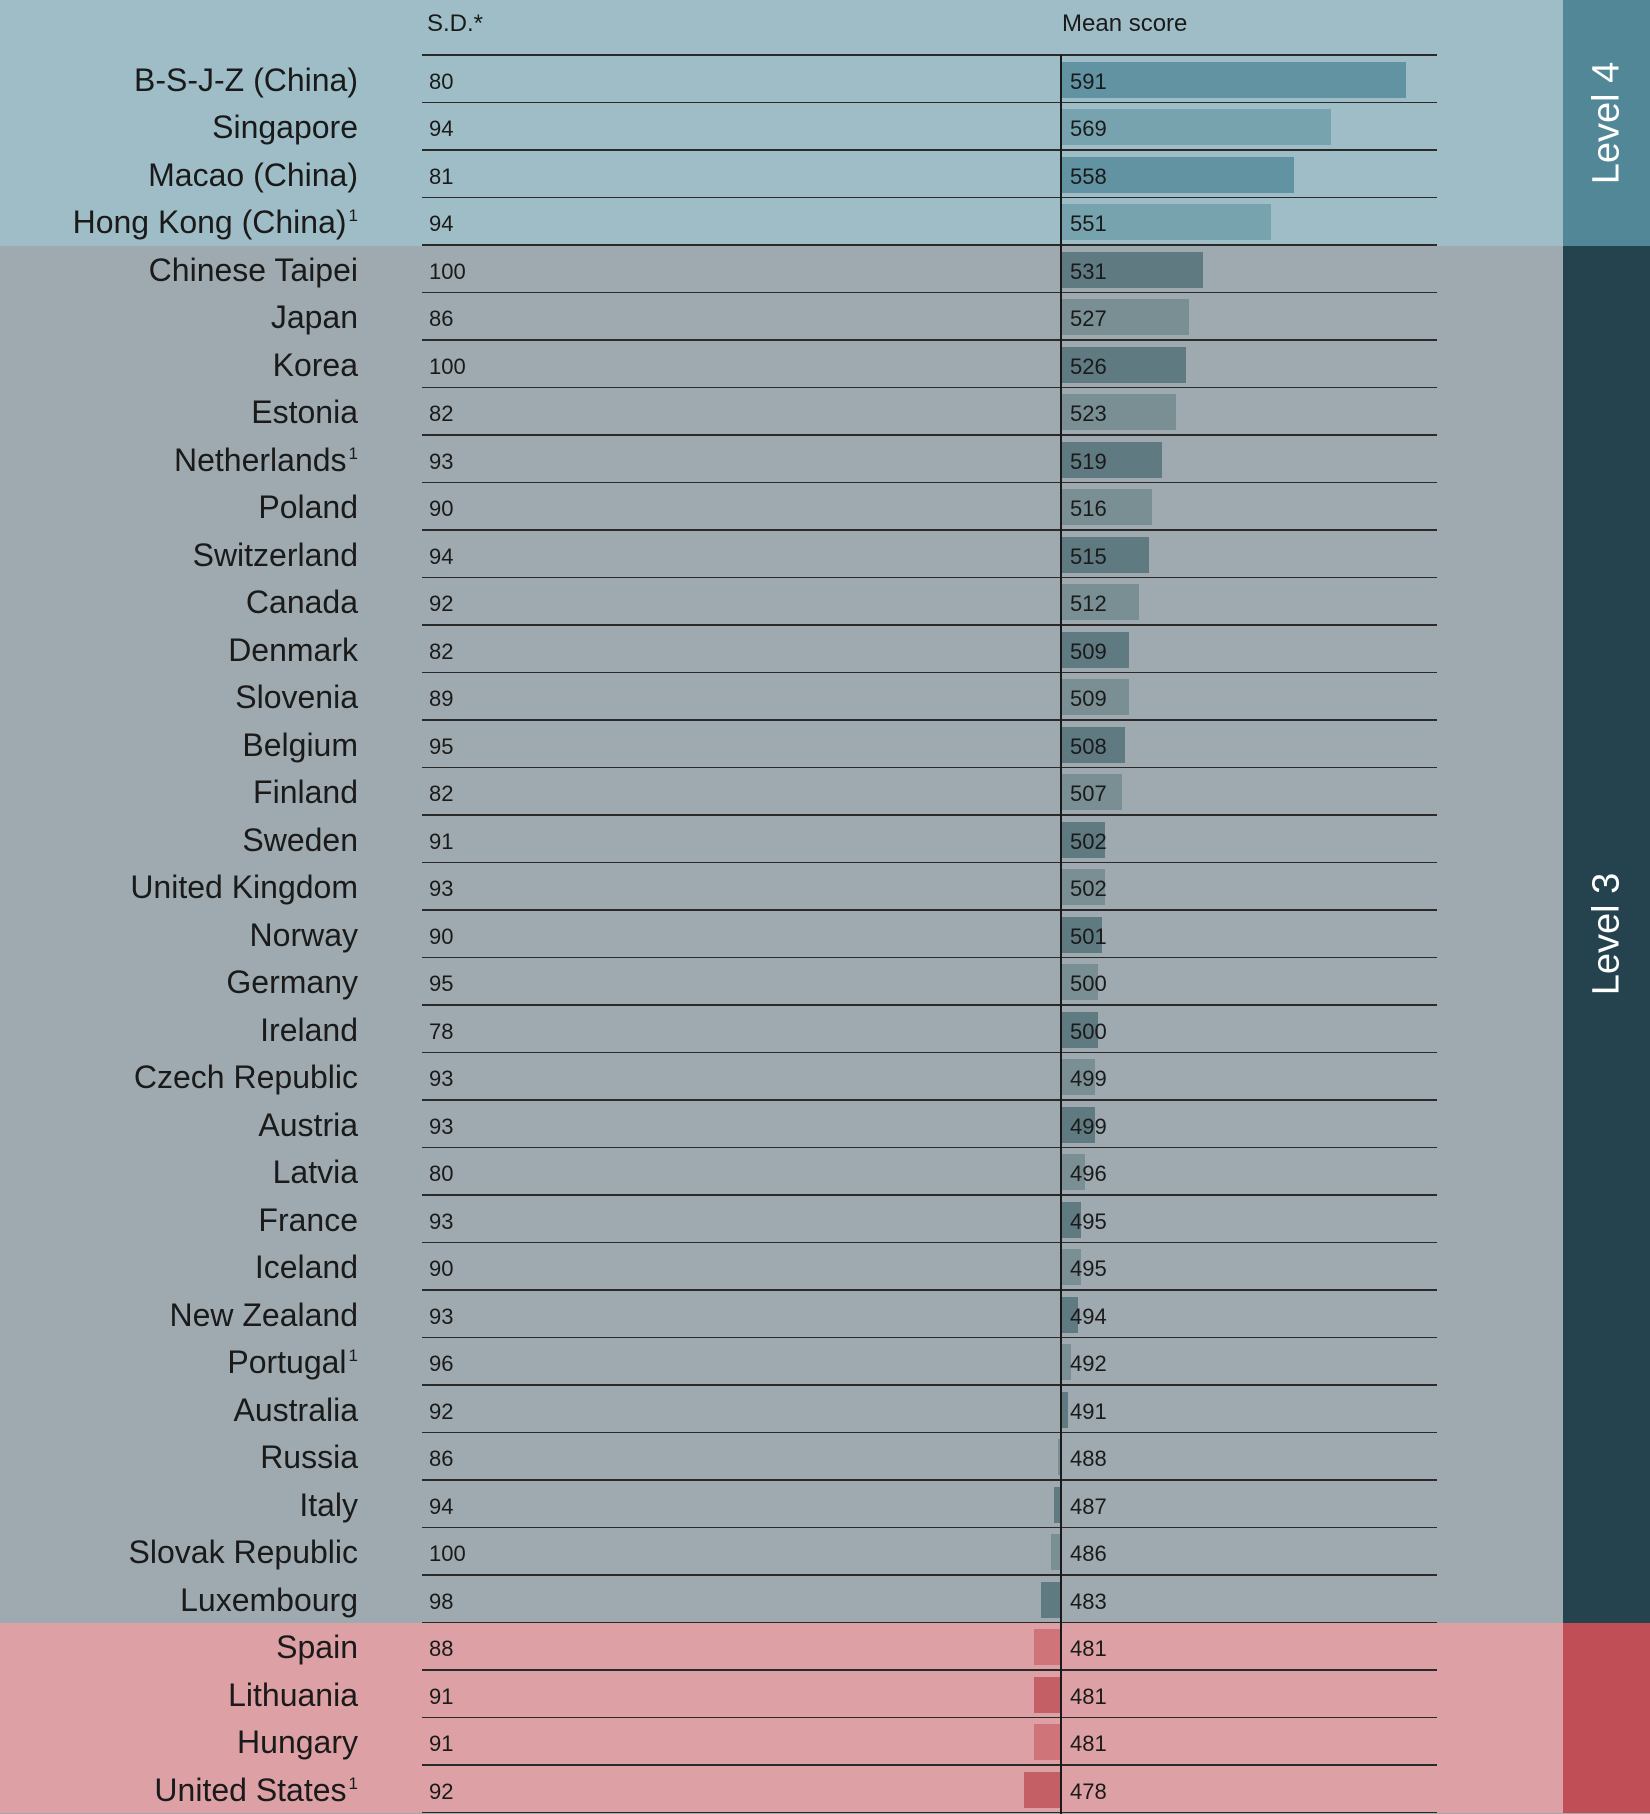 This screenshot has width=1650, height=1814. Describe the element at coordinates (317, 1647) in the screenshot. I see `country-name: Spain` at that location.